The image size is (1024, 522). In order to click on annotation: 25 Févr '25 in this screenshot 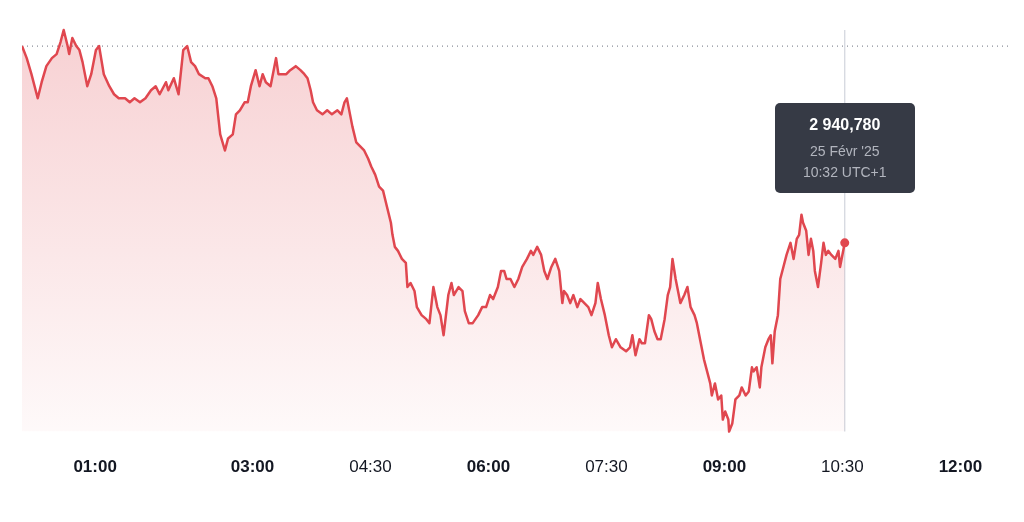, I will do `click(844, 151)`.